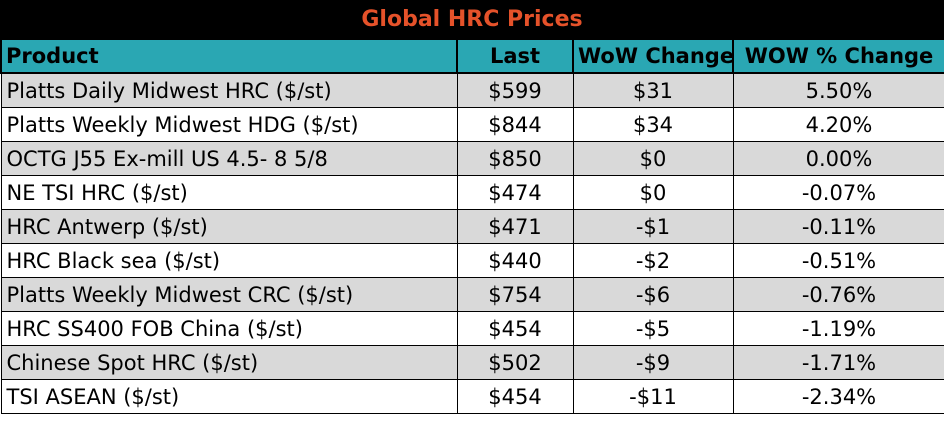 Image resolution: width=944 pixels, height=424 pixels. Describe the element at coordinates (838, 396) in the screenshot. I see `cell-wow-pct-change: -2.34%` at that location.